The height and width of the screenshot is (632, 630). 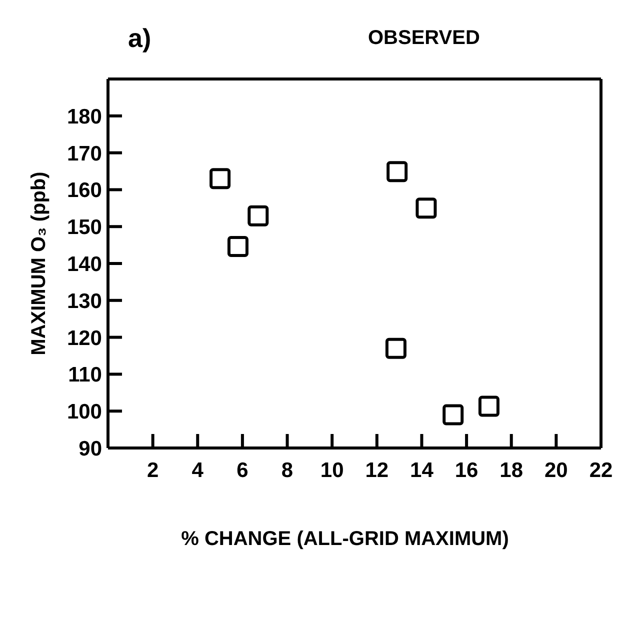 What do you see at coordinates (466, 470) in the screenshot?
I see `x-tick-label: 16` at bounding box center [466, 470].